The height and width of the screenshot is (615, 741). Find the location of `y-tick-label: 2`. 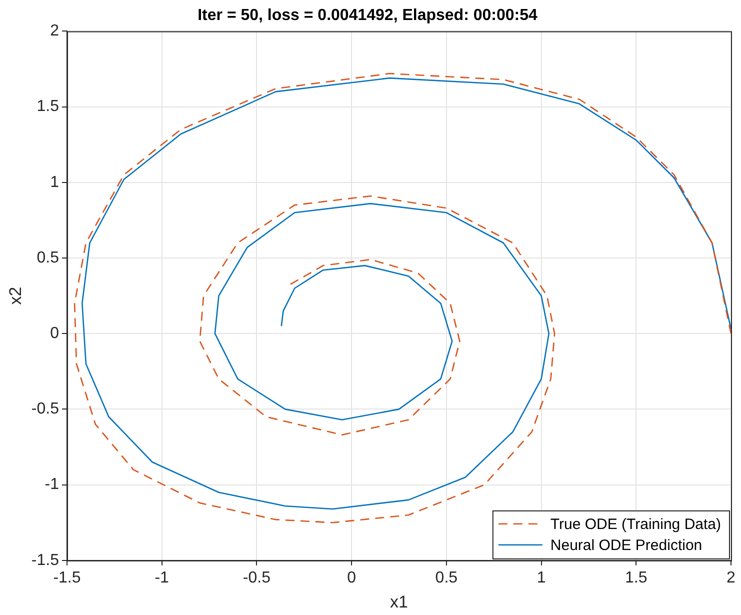

y-tick-label: 2 is located at coordinates (55, 31).